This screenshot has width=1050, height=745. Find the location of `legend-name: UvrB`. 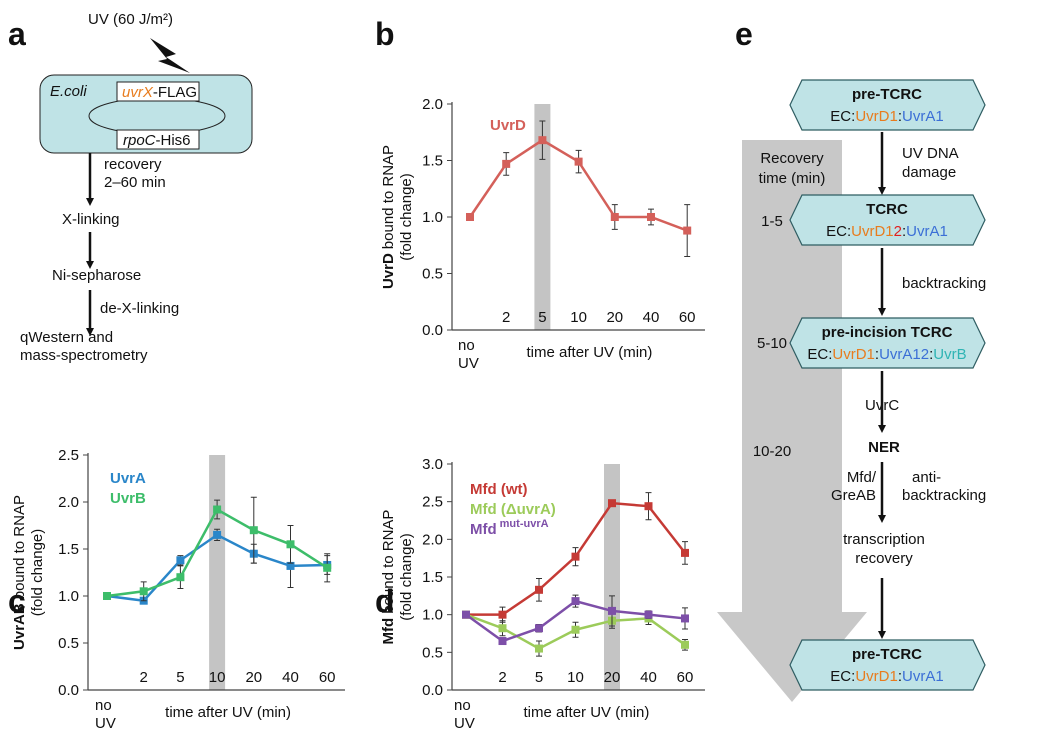

legend-name: UvrB is located at coordinates (128, 498).